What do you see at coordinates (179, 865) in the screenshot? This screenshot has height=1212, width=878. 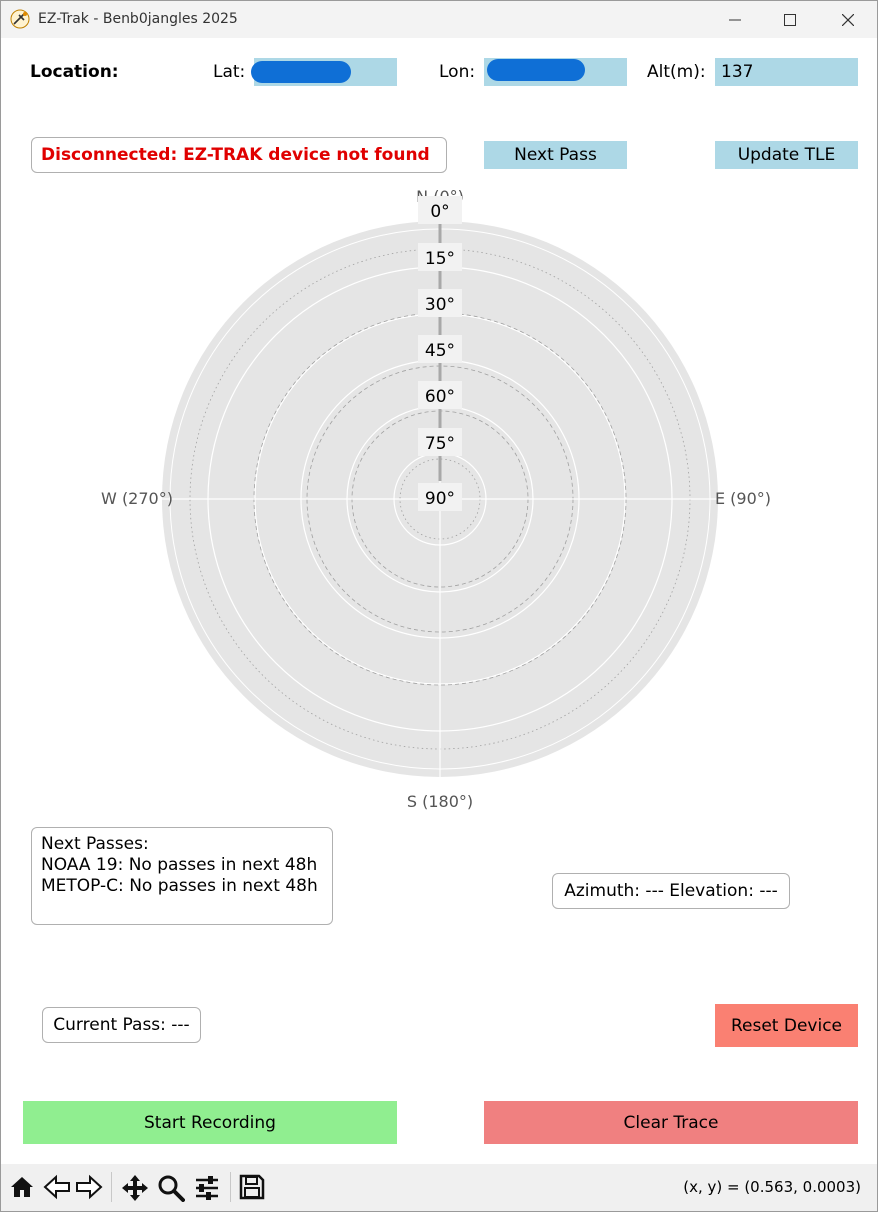 I see `next-pass-line-1: NOAA 19: No passes in next 48h` at bounding box center [179, 865].